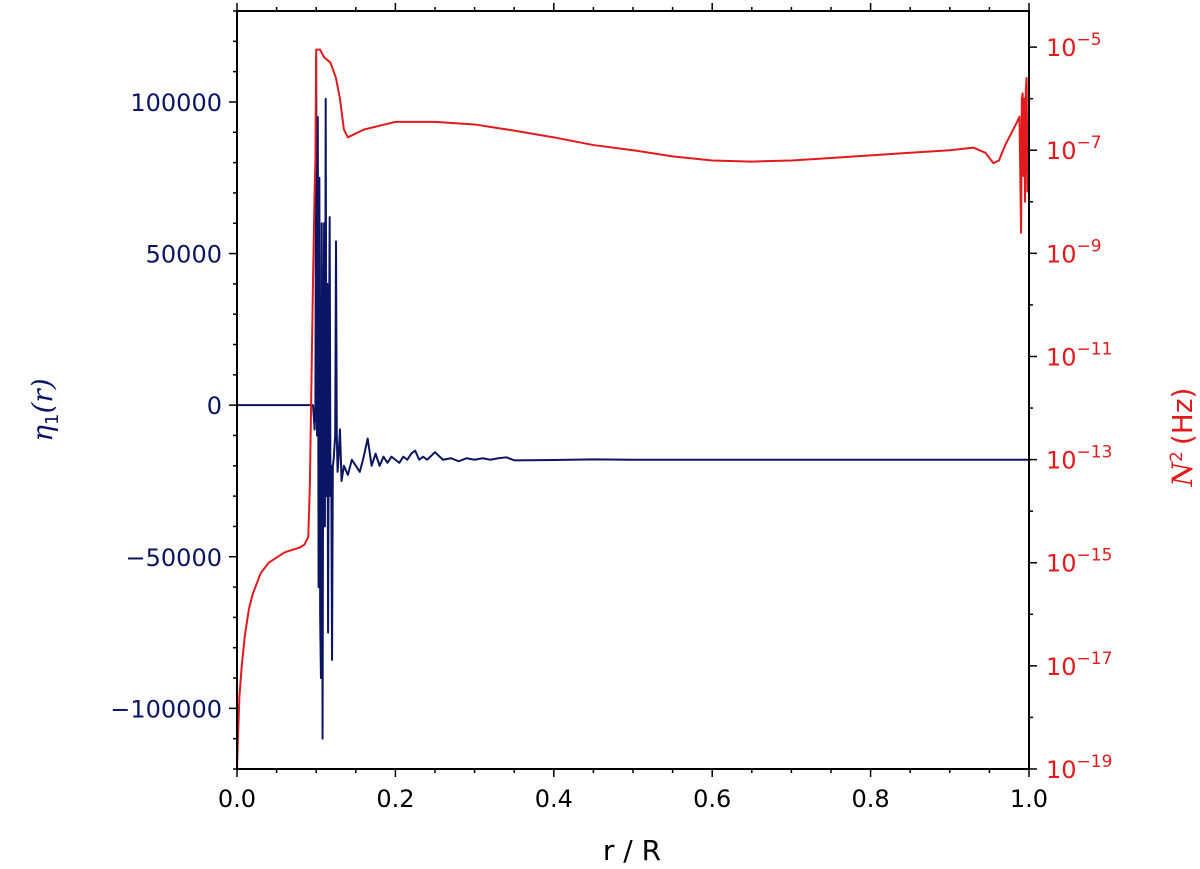  Describe the element at coordinates (712, 799) in the screenshot. I see `x-tick-label: 0.6` at that location.